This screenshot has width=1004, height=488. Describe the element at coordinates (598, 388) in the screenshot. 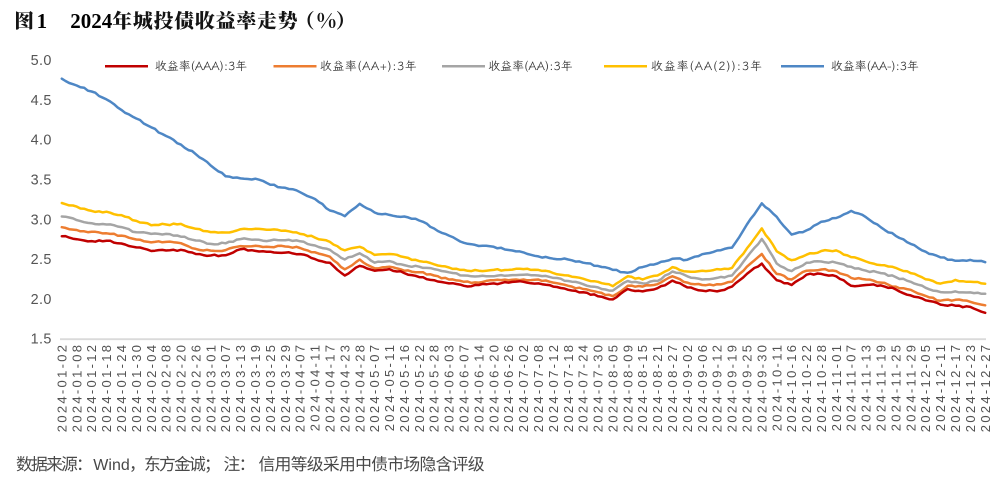

I see `svg-text: 2024-07-30` at that location.